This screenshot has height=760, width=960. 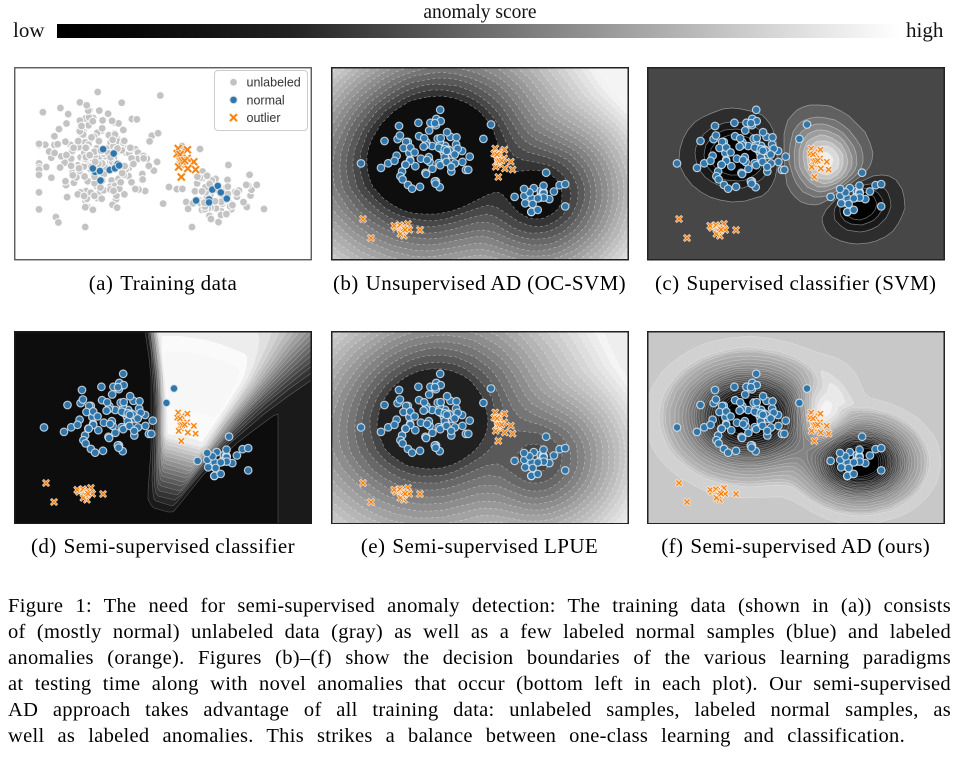 What do you see at coordinates (264, 118) in the screenshot?
I see `svg-text: outlier` at bounding box center [264, 118].